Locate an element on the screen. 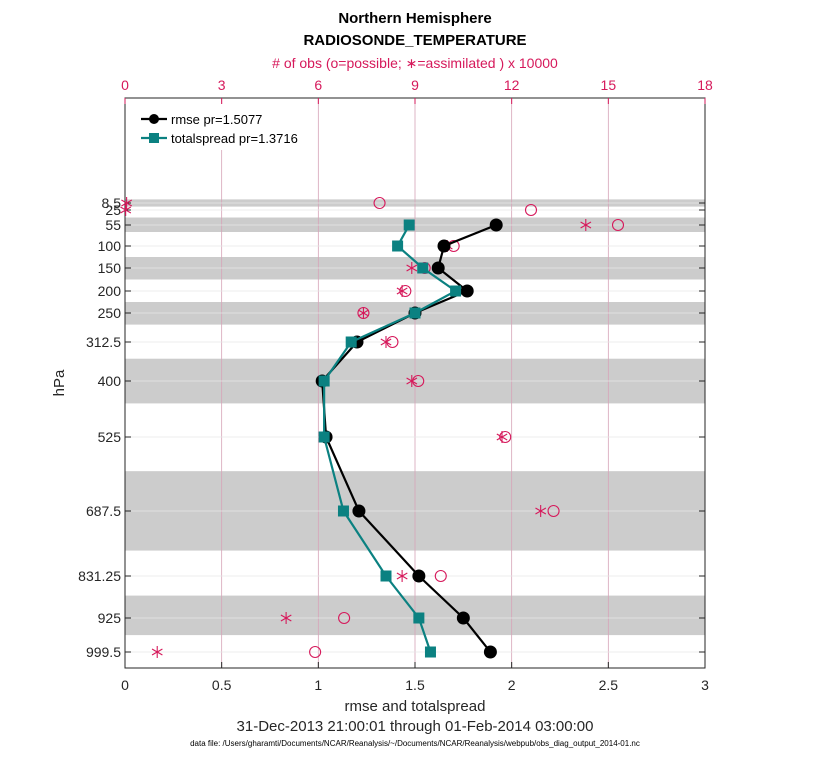 This screenshot has width=830, height=760. y-tick-label: 200 is located at coordinates (110, 291).